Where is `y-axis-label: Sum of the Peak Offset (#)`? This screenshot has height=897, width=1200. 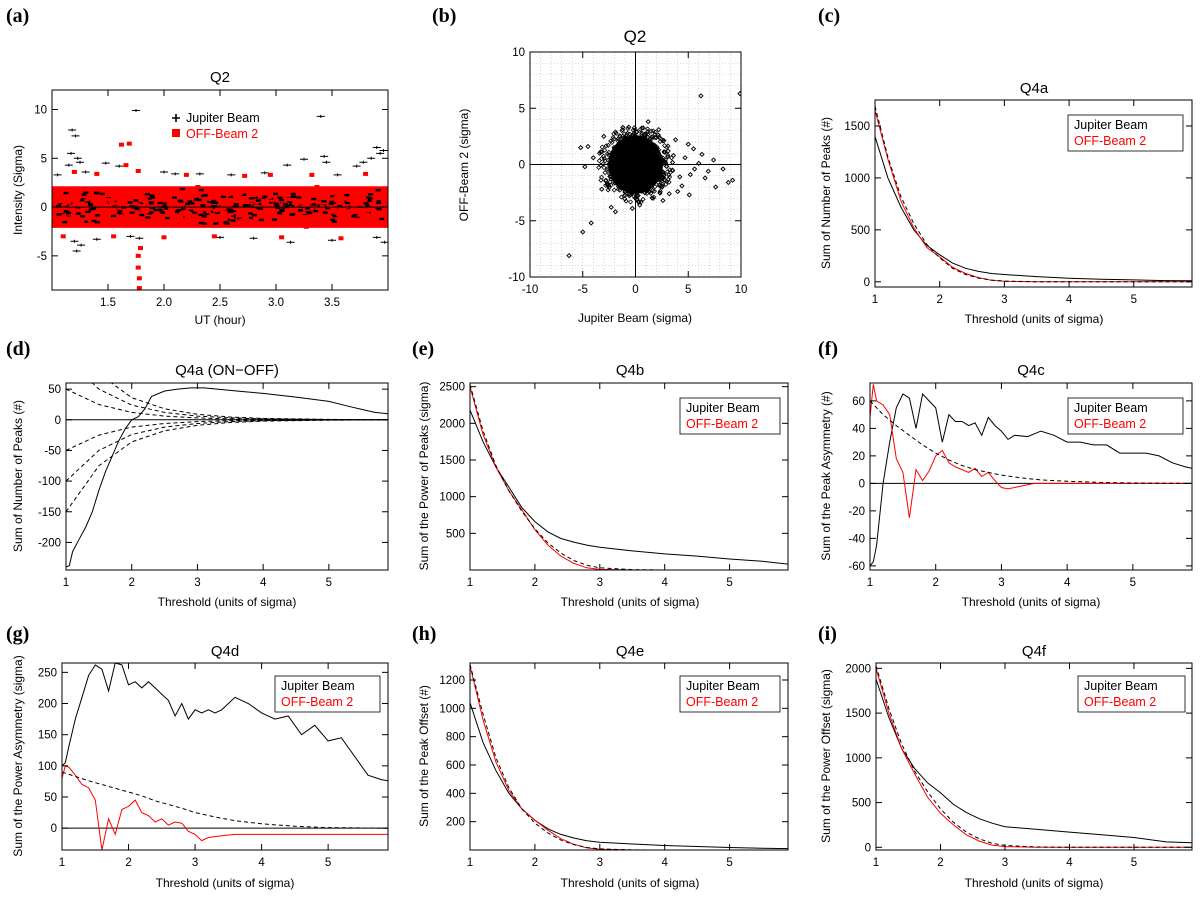
y-axis-label: Sum of the Peak Offset (#) is located at coordinates (424, 756).